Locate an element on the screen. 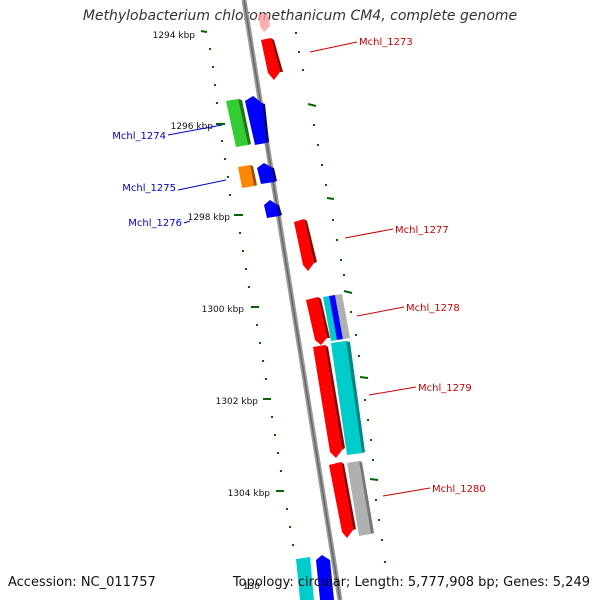 Image resolution: width=600 pixels, height=600 pixels. gene-label-mchl-1277: Mchl_1277 is located at coordinates (422, 230).